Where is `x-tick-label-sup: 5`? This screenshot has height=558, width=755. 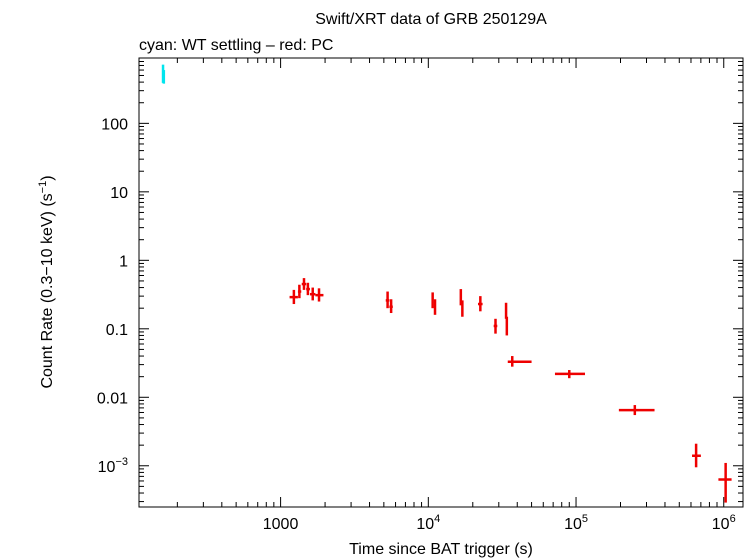 x-tick-label-sup: 5 is located at coordinates (585, 519).